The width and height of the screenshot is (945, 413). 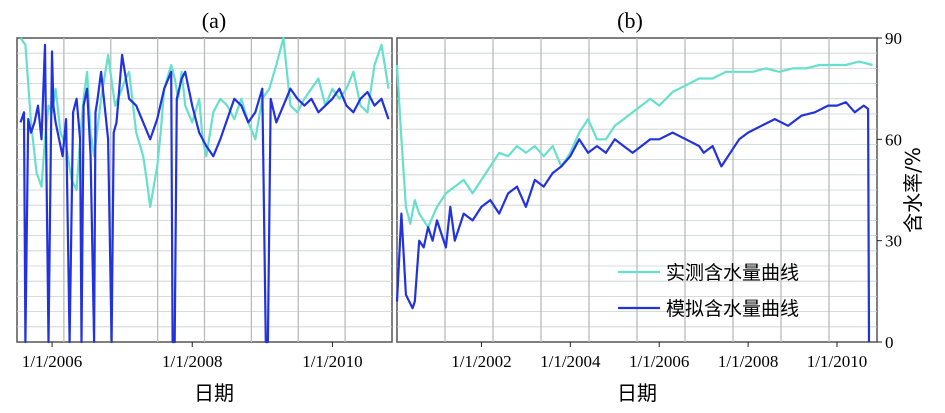 I want to click on legend: 实测含水量曲线 模拟含水量曲线, so click(x=708, y=291).